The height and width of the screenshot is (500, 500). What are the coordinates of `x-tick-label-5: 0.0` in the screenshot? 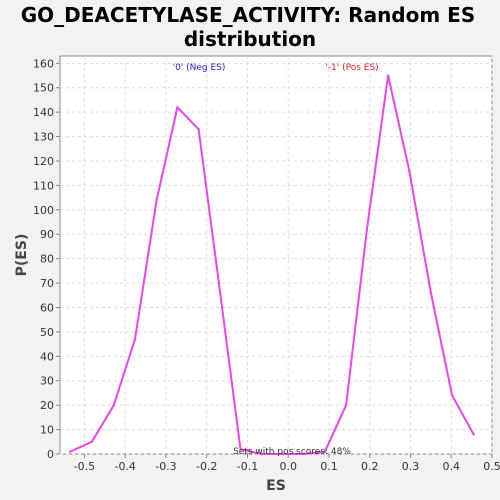 It's located at (288, 466).